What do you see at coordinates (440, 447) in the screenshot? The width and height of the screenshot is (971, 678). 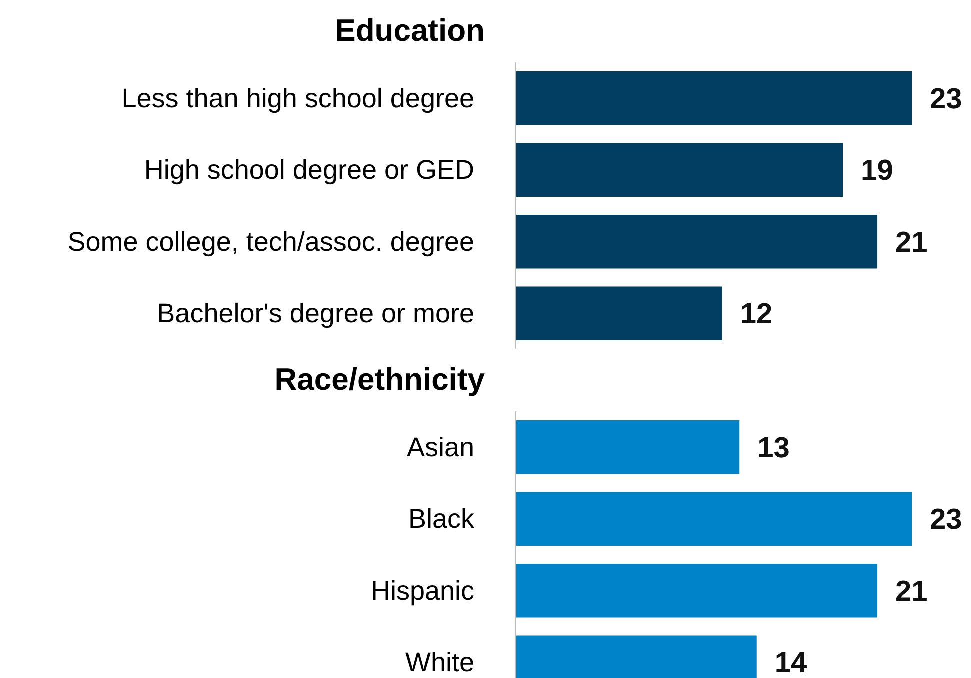 I see `y-tick-label: Asian` at bounding box center [440, 447].